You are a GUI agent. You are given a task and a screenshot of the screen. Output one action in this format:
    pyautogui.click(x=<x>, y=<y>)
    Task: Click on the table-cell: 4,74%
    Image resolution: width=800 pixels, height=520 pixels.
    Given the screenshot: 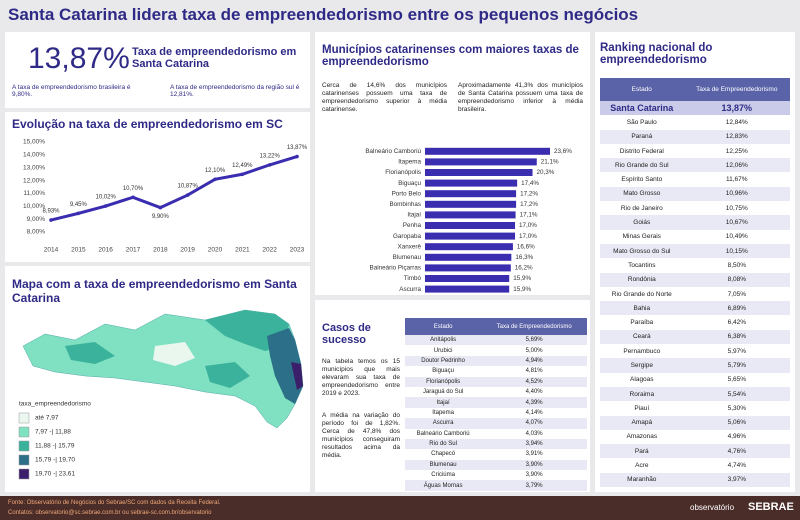 What is the action you would take?
    pyautogui.click(x=737, y=466)
    